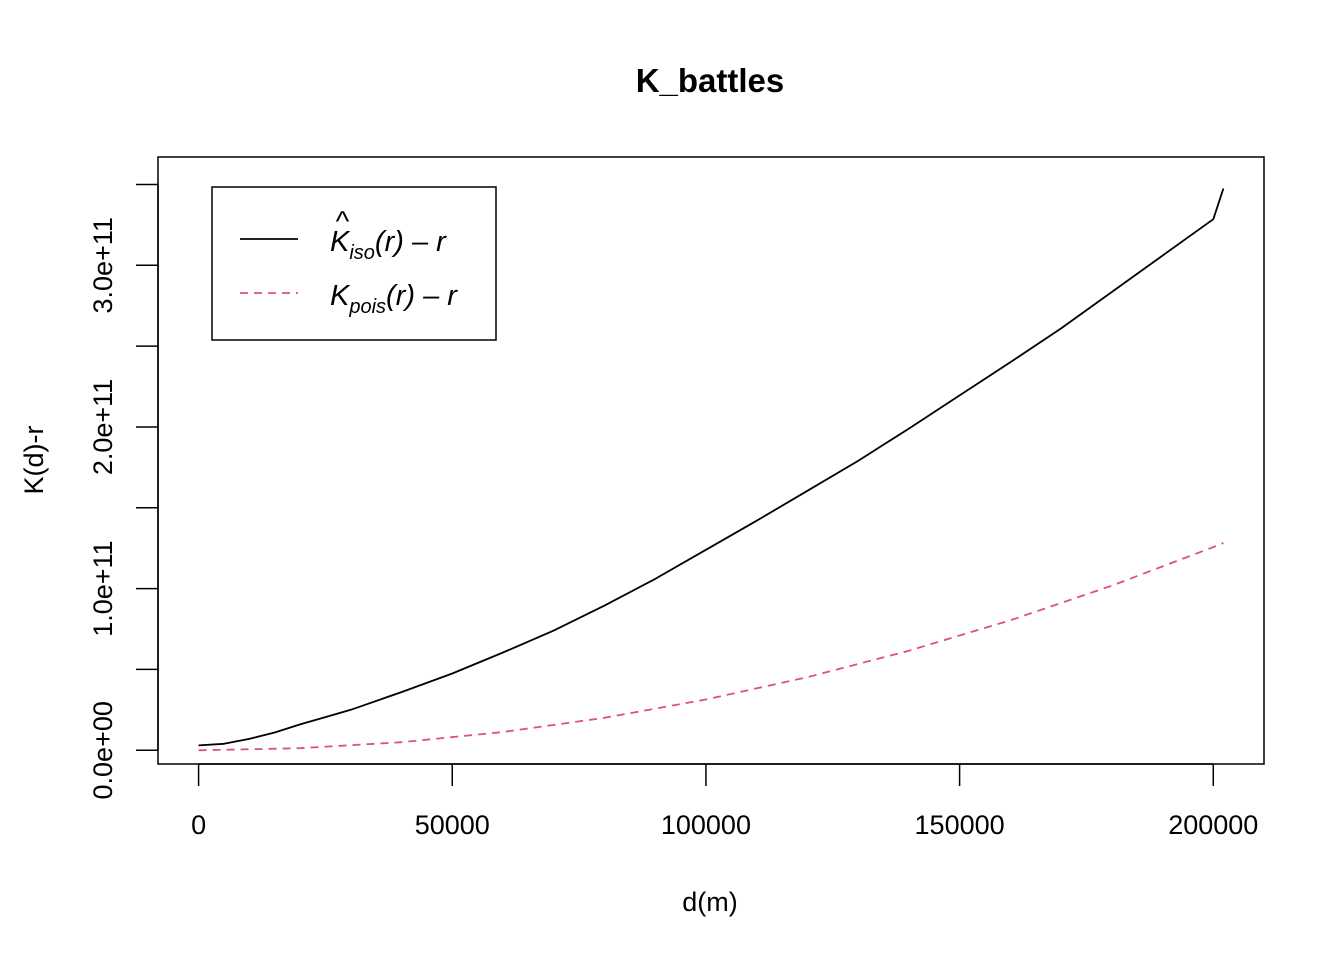 This screenshot has height=960, width=1344. Describe the element at coordinates (710, 902) in the screenshot. I see `x-axis-label: d(m)` at that location.